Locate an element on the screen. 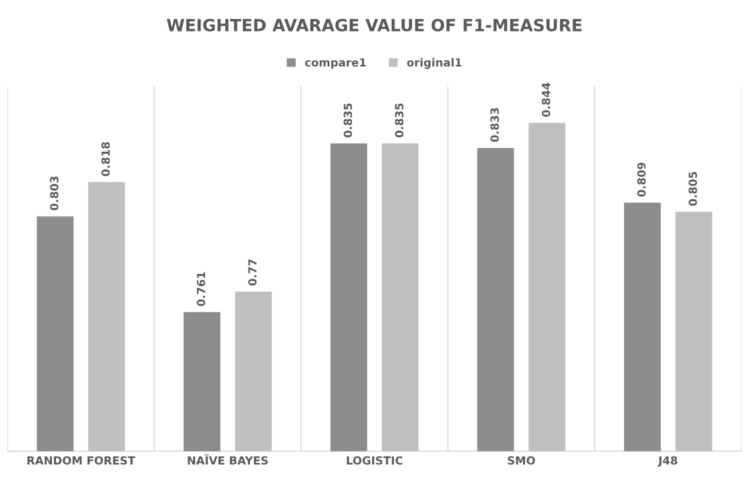 This screenshot has height=480, width=749. data-label: 0.77 is located at coordinates (252, 273).